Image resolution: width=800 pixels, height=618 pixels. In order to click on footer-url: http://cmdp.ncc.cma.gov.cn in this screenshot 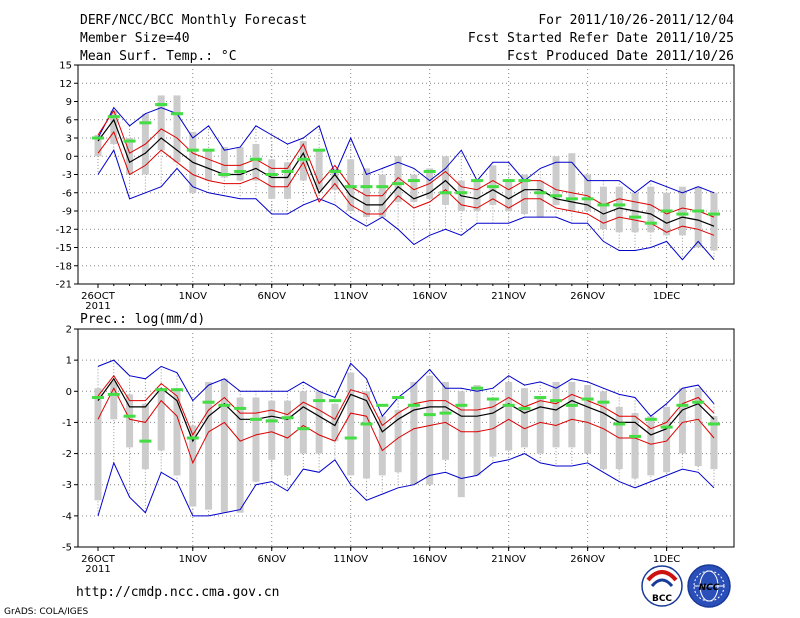, I will do `click(178, 592)`.